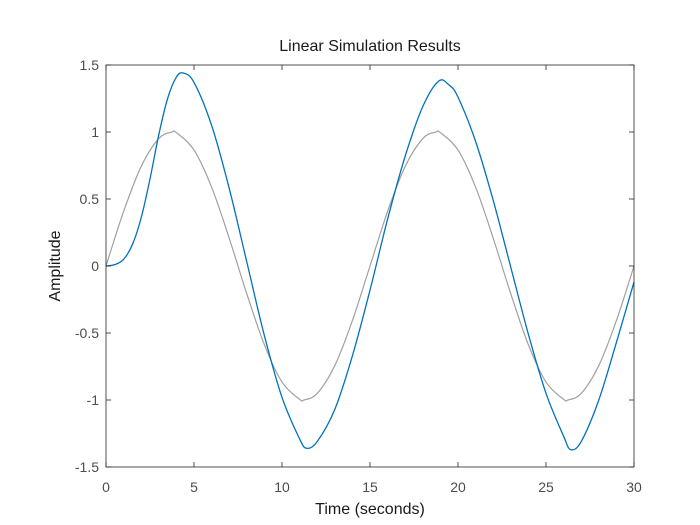  I want to click on x-tick-label: 30, so click(634, 487).